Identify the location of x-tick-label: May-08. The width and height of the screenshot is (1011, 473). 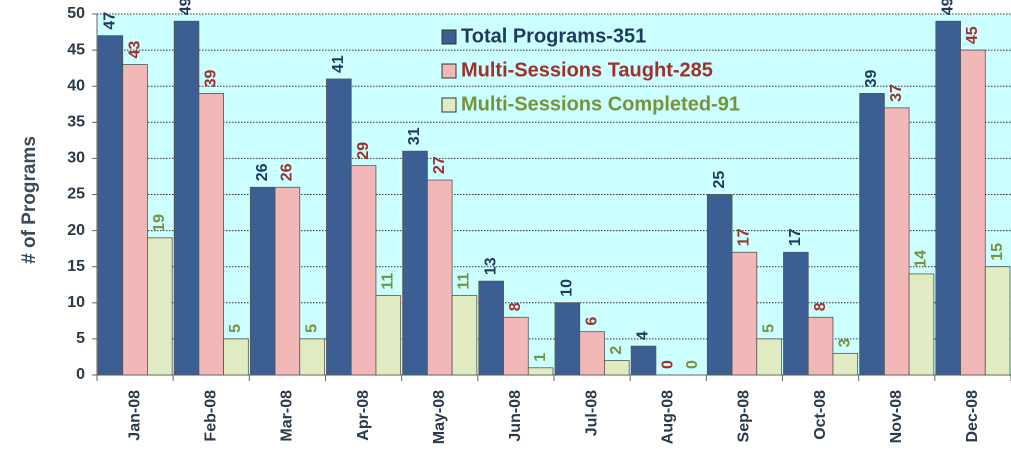
(439, 417).